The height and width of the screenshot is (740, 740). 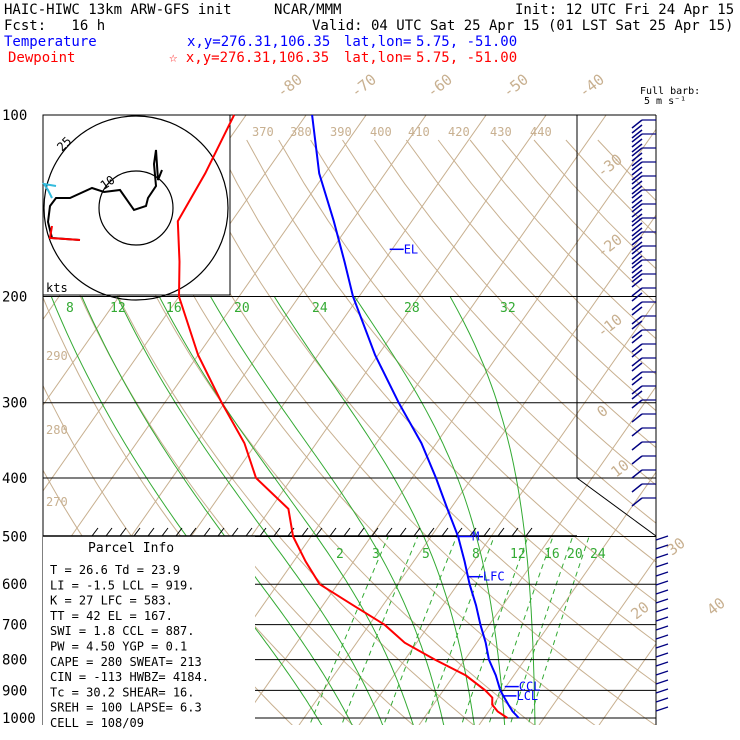 I want to click on parcel-info-row: K = 27 LFC = 583., so click(x=111, y=601).